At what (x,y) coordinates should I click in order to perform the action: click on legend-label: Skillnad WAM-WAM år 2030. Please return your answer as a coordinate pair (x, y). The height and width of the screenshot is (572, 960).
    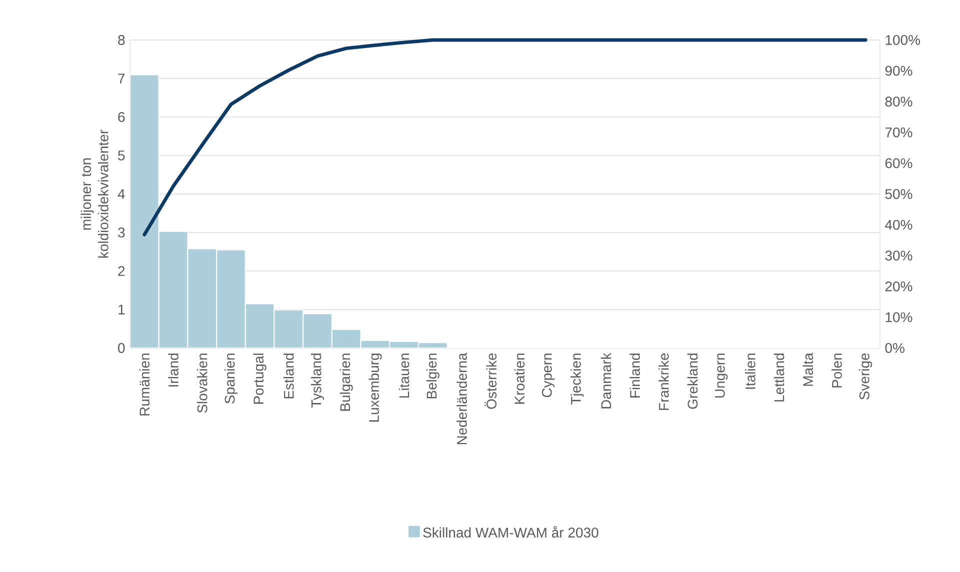
    Looking at the image, I should click on (510, 532).